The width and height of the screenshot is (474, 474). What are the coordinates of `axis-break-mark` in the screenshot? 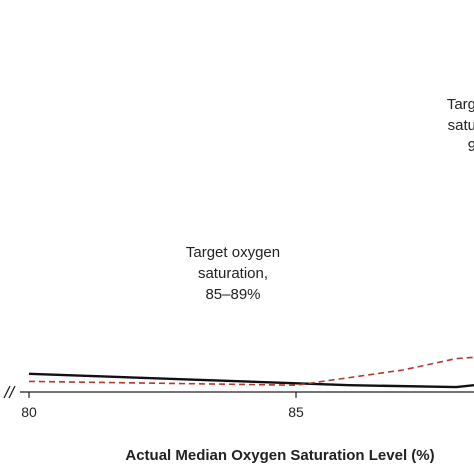 It's located at (9, 392).